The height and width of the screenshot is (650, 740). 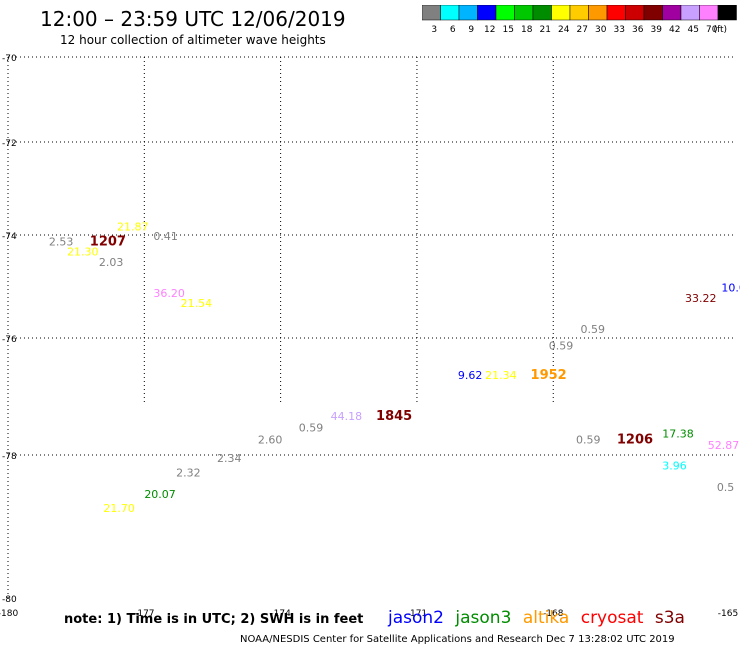 I want to click on legend-jason2: jason2, so click(x=416, y=618).